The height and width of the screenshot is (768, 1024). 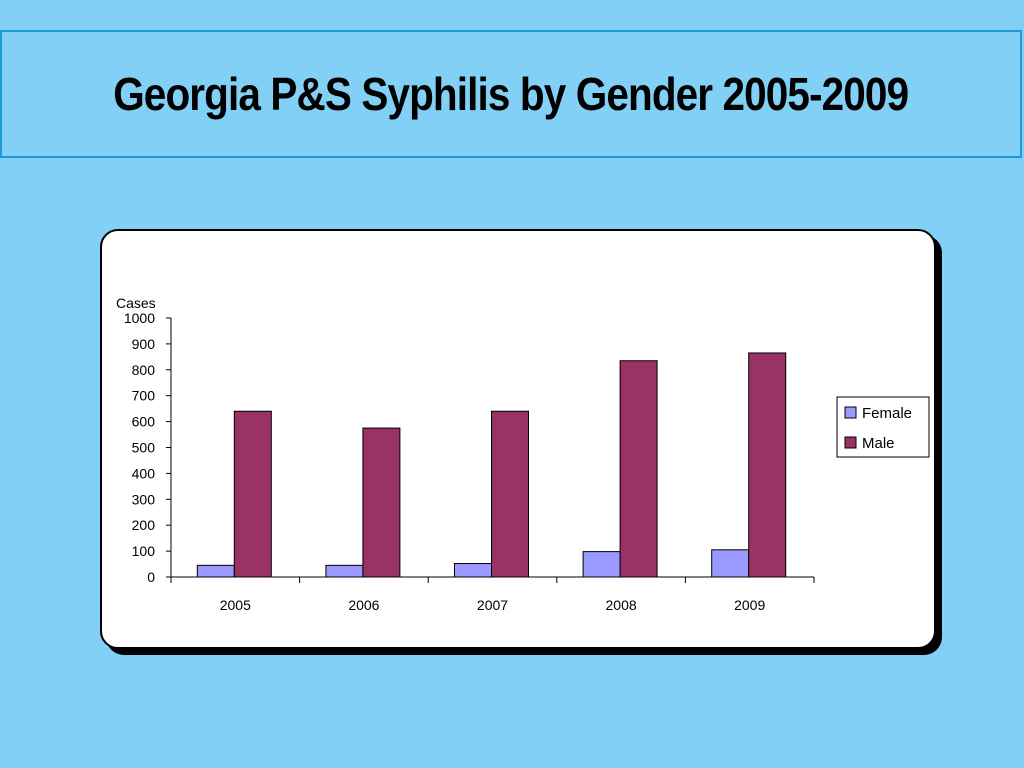 I want to click on bar-male-2007, so click(x=510, y=494).